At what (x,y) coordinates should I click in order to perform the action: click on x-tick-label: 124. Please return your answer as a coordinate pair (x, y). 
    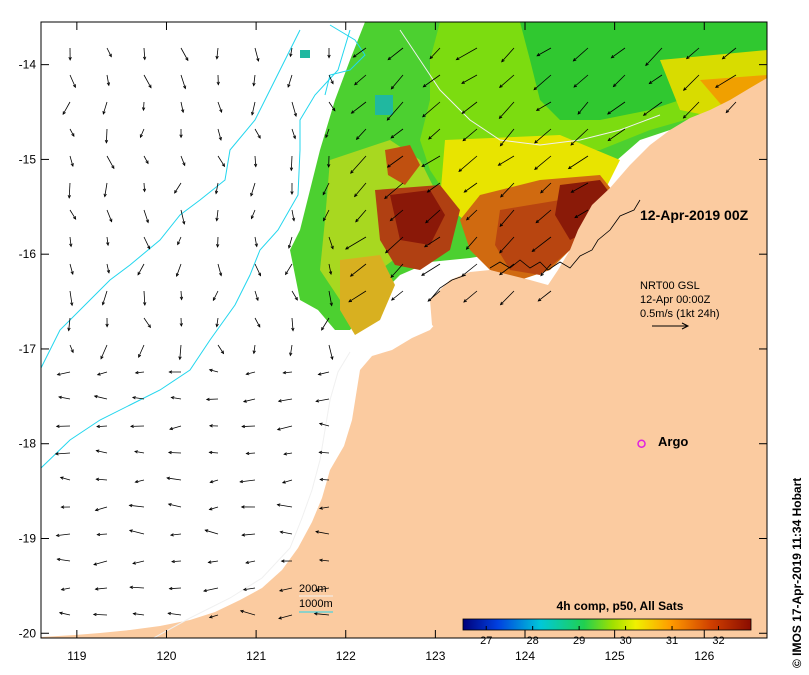
    Looking at the image, I should click on (525, 656).